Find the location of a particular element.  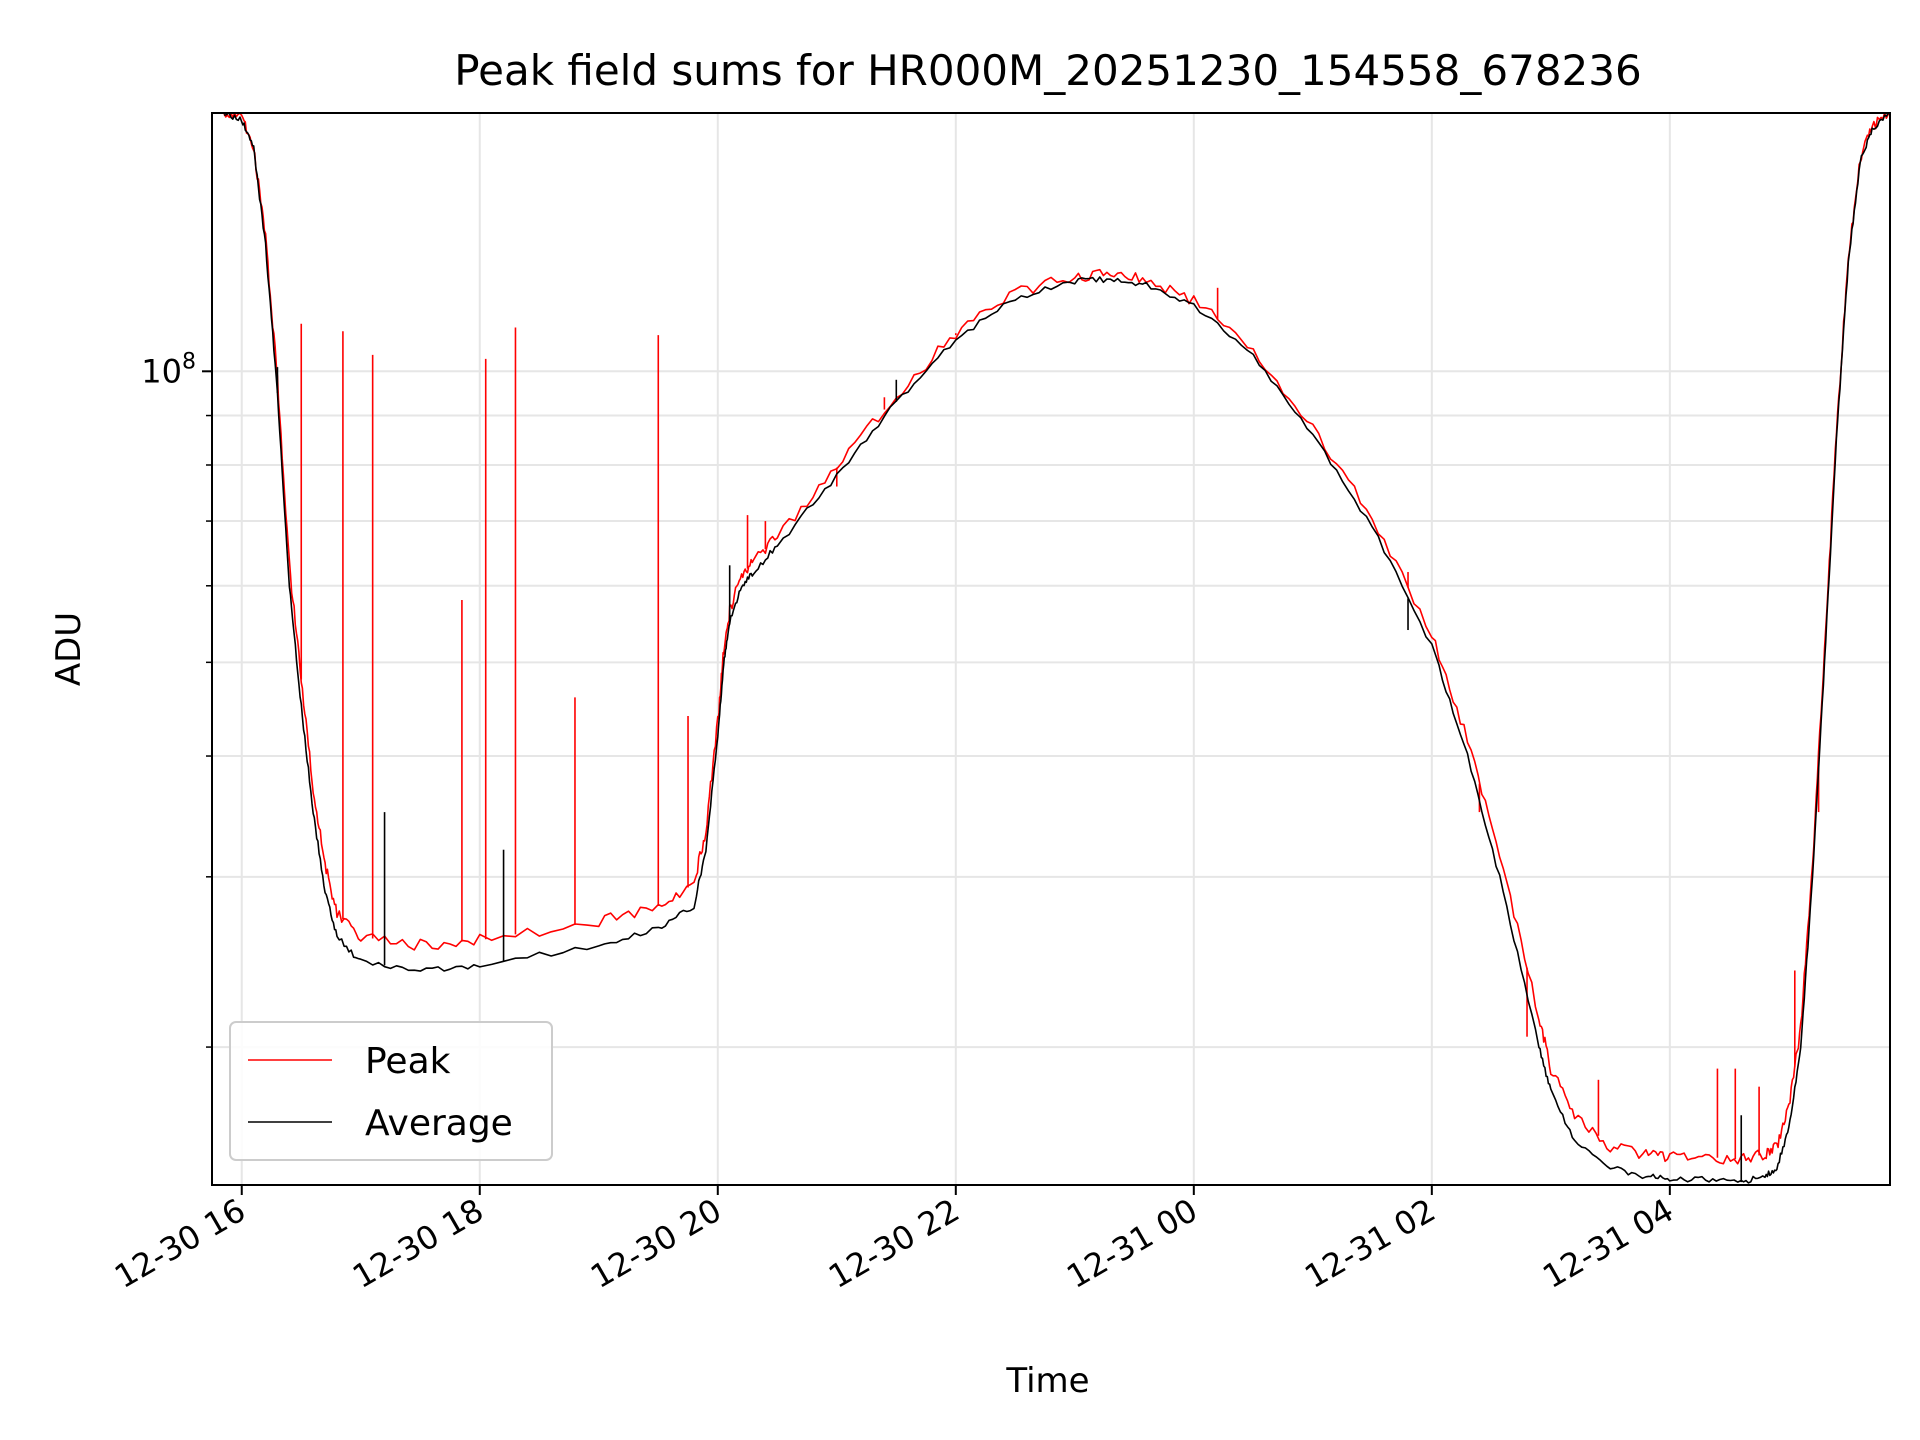

legend: Peak Average is located at coordinates (391, 1091).